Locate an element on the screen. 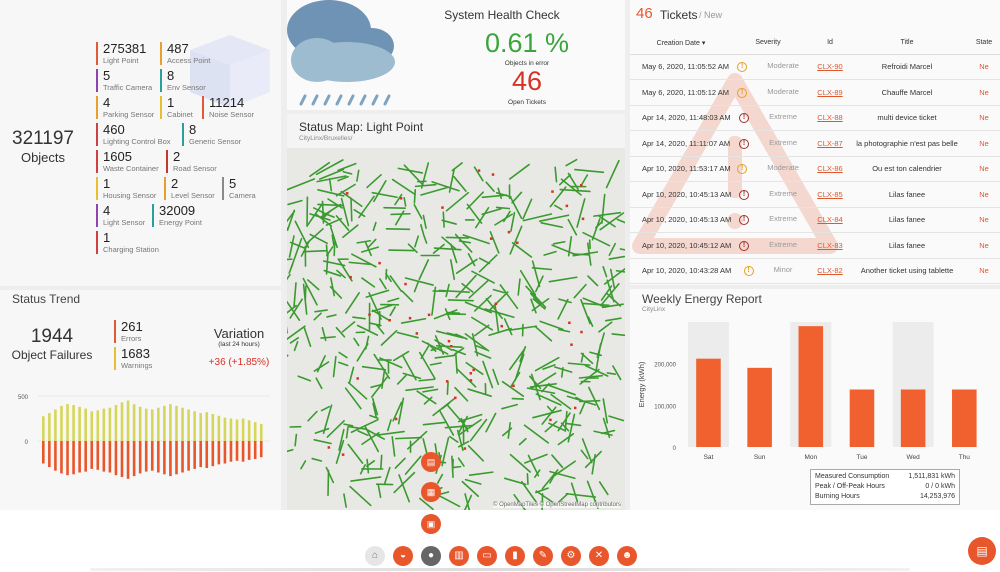 The image size is (1000, 572). object-stat: 5 Camera is located at coordinates (239, 188).